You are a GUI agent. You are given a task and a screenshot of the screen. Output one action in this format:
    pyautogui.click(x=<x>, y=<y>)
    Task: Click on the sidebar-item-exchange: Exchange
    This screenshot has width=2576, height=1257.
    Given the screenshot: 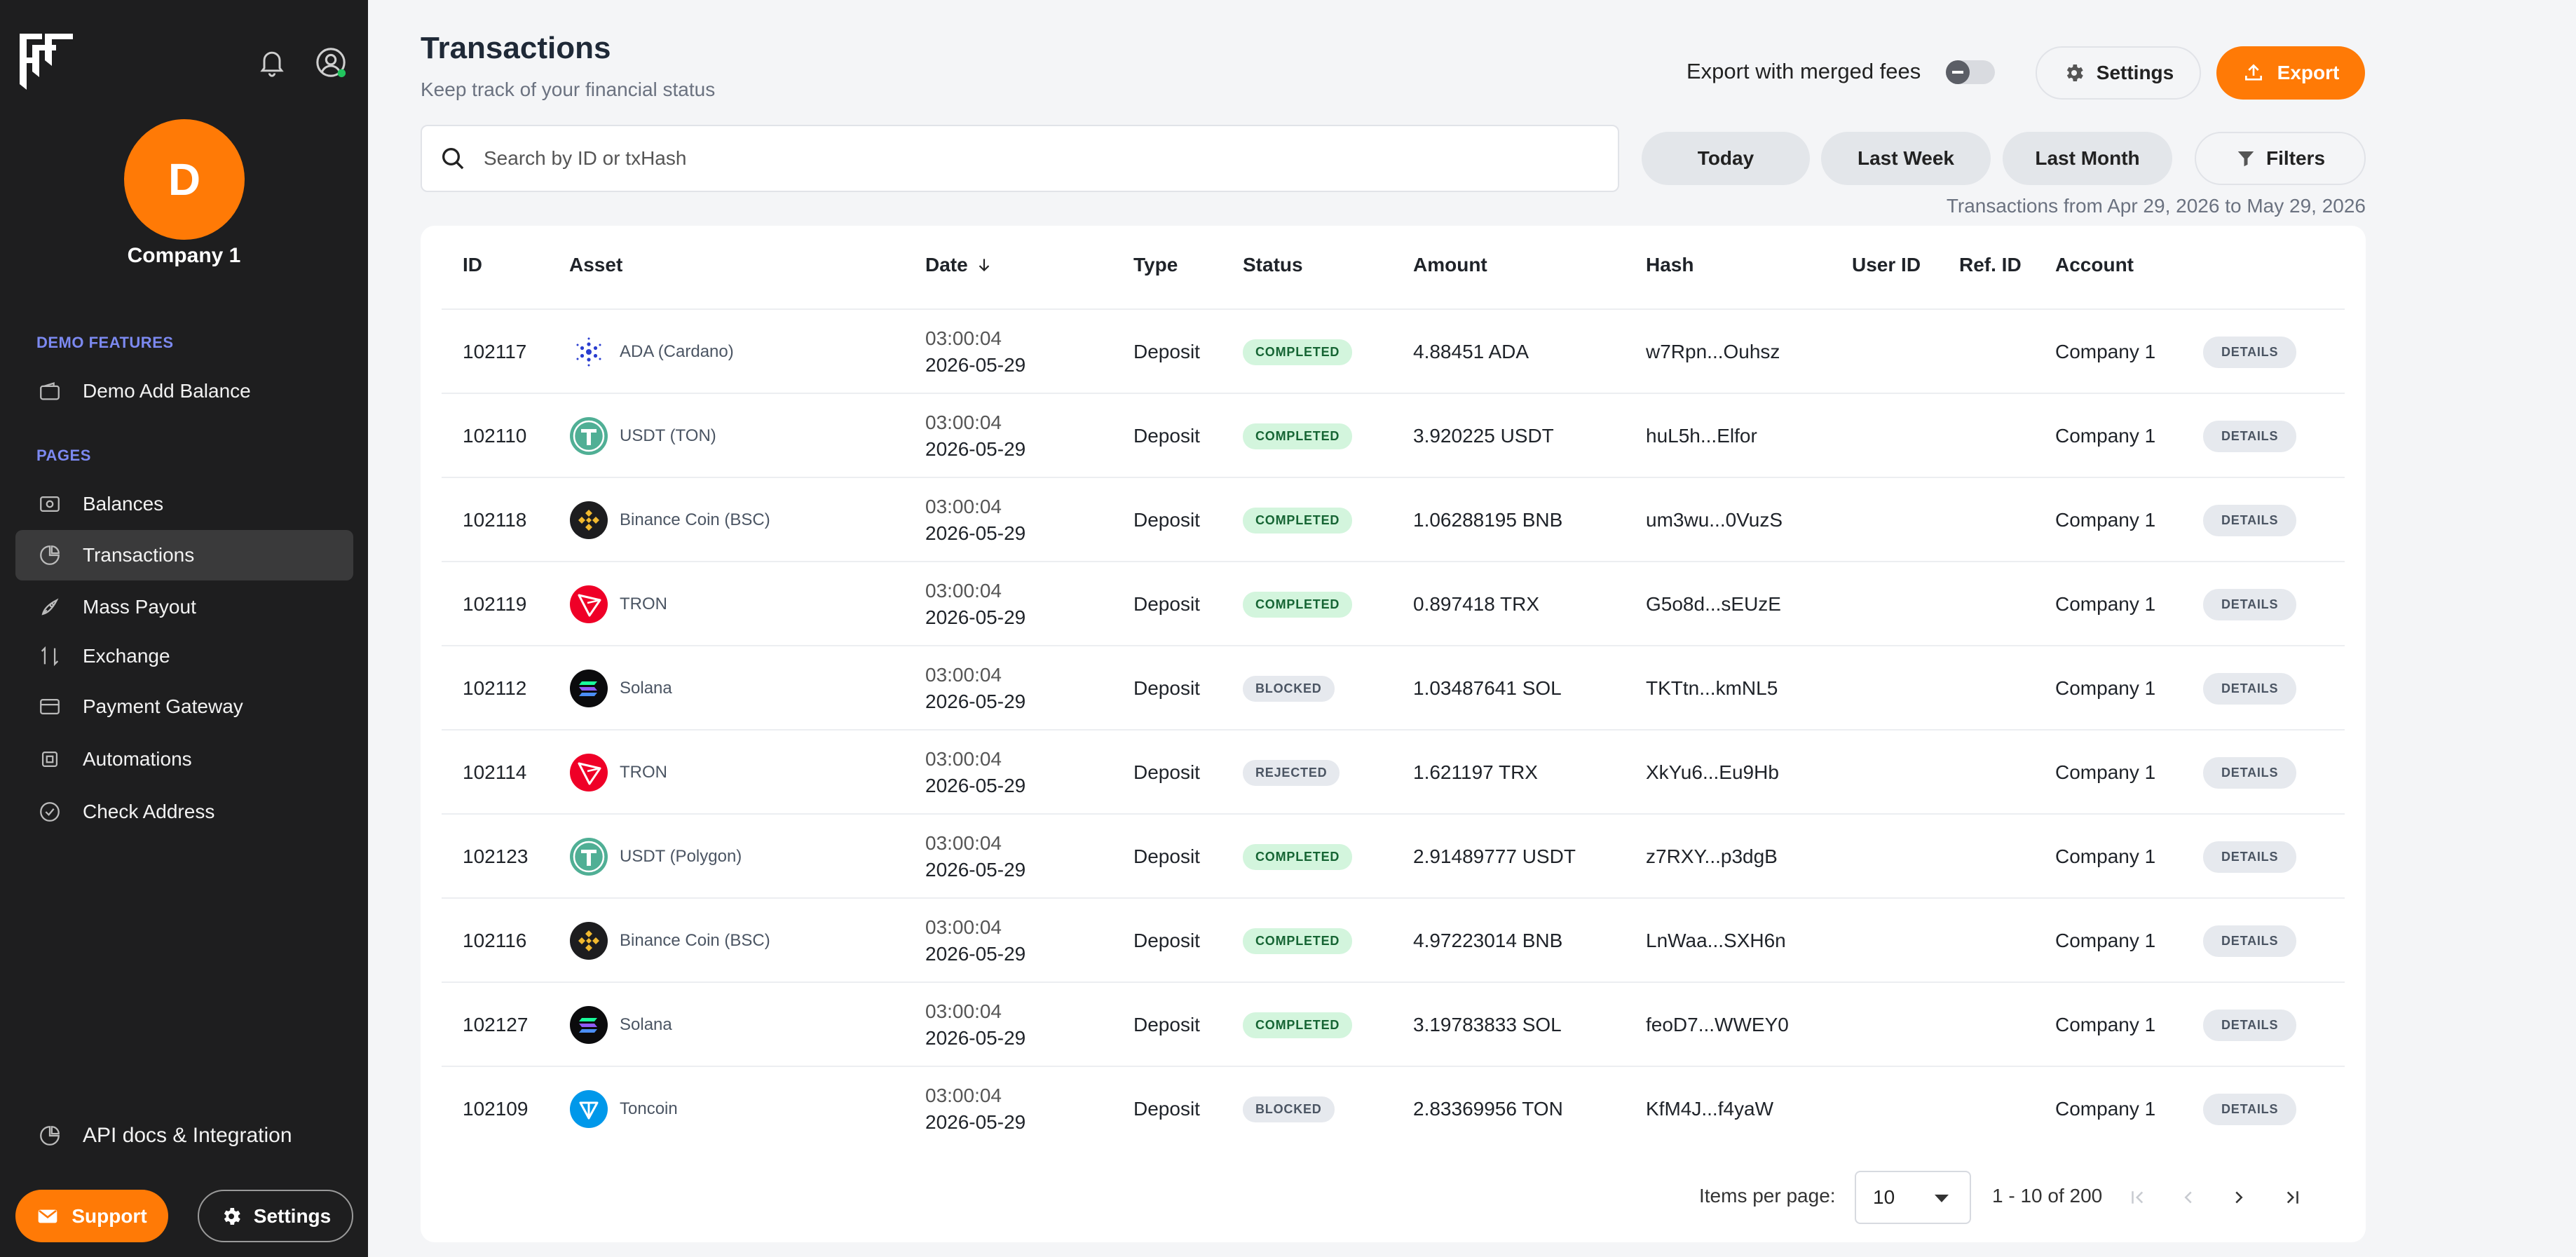 What is the action you would take?
    pyautogui.click(x=184, y=656)
    